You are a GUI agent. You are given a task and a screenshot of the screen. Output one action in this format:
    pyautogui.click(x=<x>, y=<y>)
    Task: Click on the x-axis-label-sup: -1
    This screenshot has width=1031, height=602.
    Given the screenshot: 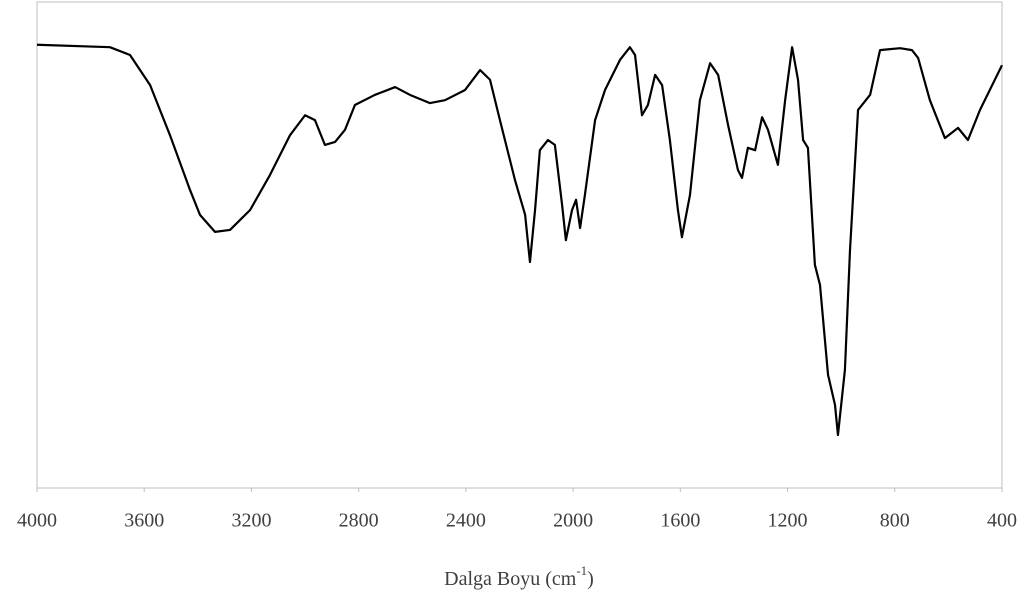 What is the action you would take?
    pyautogui.click(x=581, y=570)
    